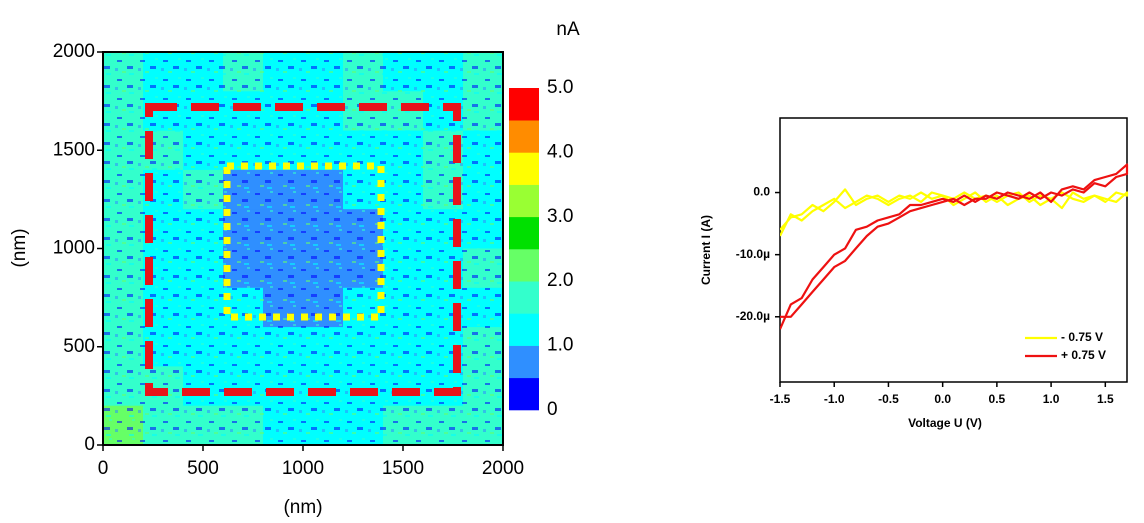 This screenshot has width=1144, height=523. Describe the element at coordinates (203, 468) in the screenshot. I see `x-tick-label: 500` at that location.